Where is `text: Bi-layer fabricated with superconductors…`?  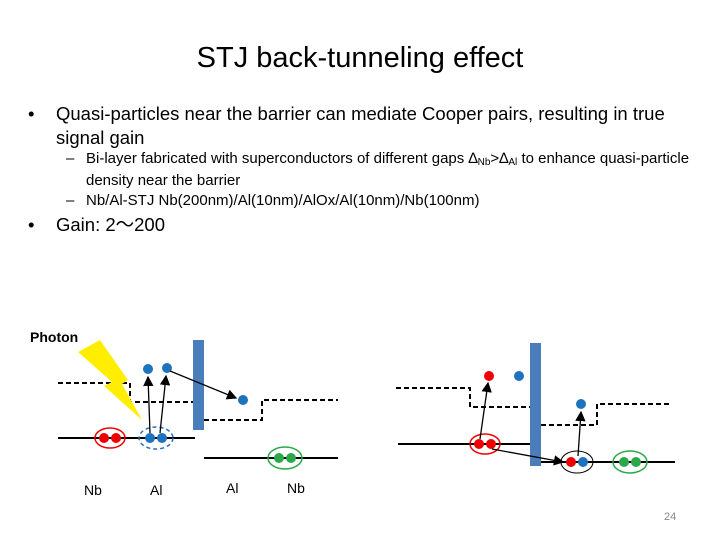 text: Bi-layer fabricated with superconductors… is located at coordinates (277, 158).